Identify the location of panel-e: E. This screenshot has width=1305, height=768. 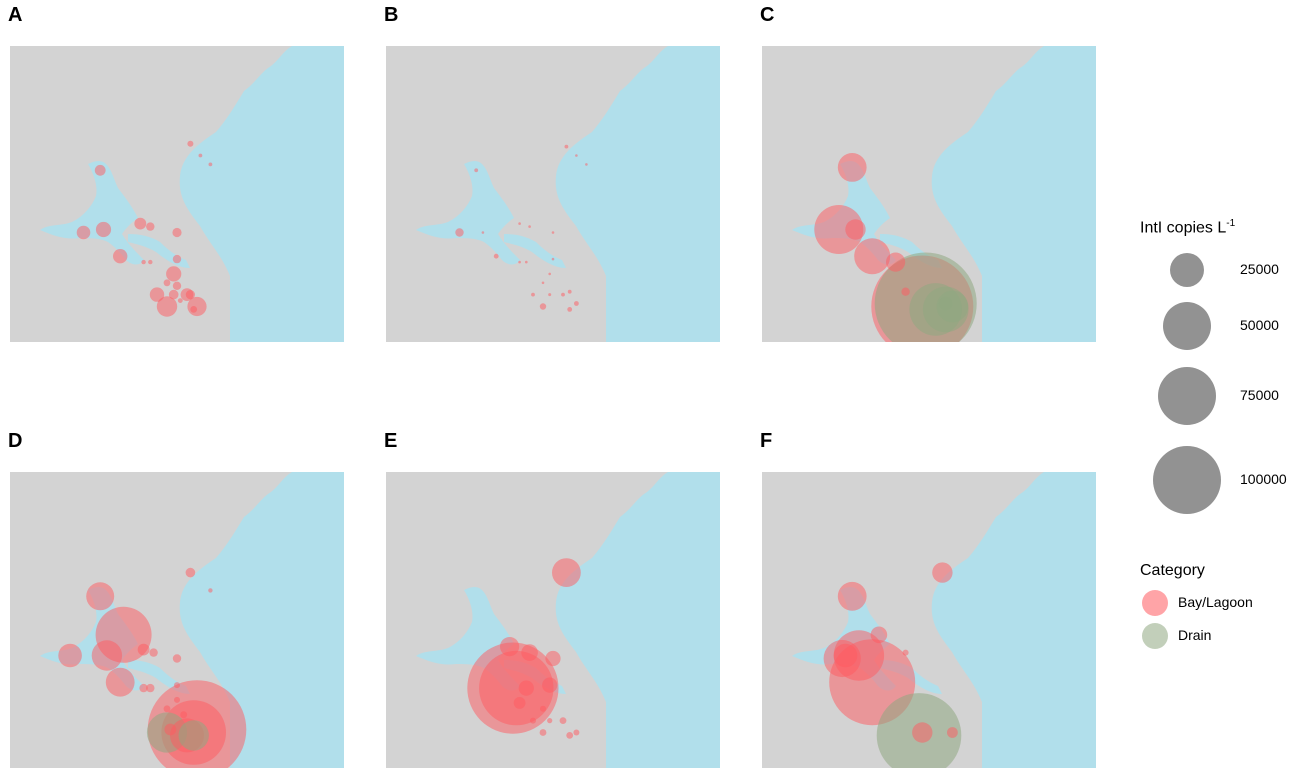
(552, 599).